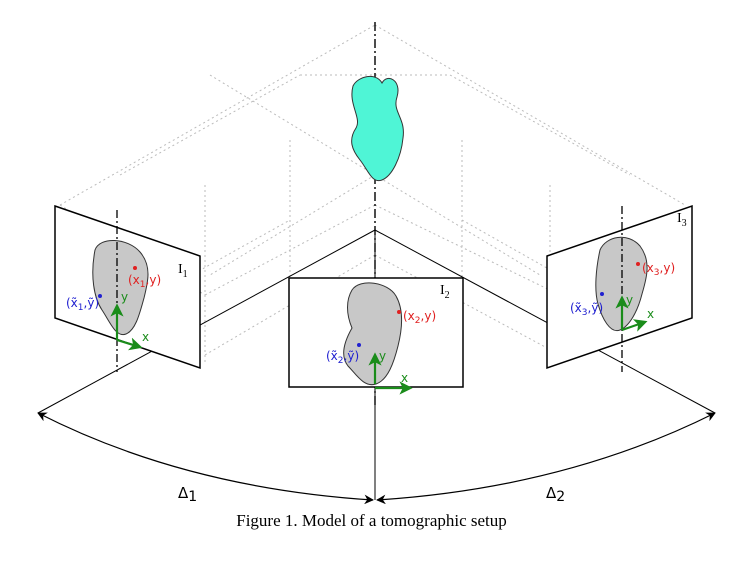 This screenshot has height=563, width=743. What do you see at coordinates (682, 220) in the screenshot?
I see `plane-label-3: I3` at bounding box center [682, 220].